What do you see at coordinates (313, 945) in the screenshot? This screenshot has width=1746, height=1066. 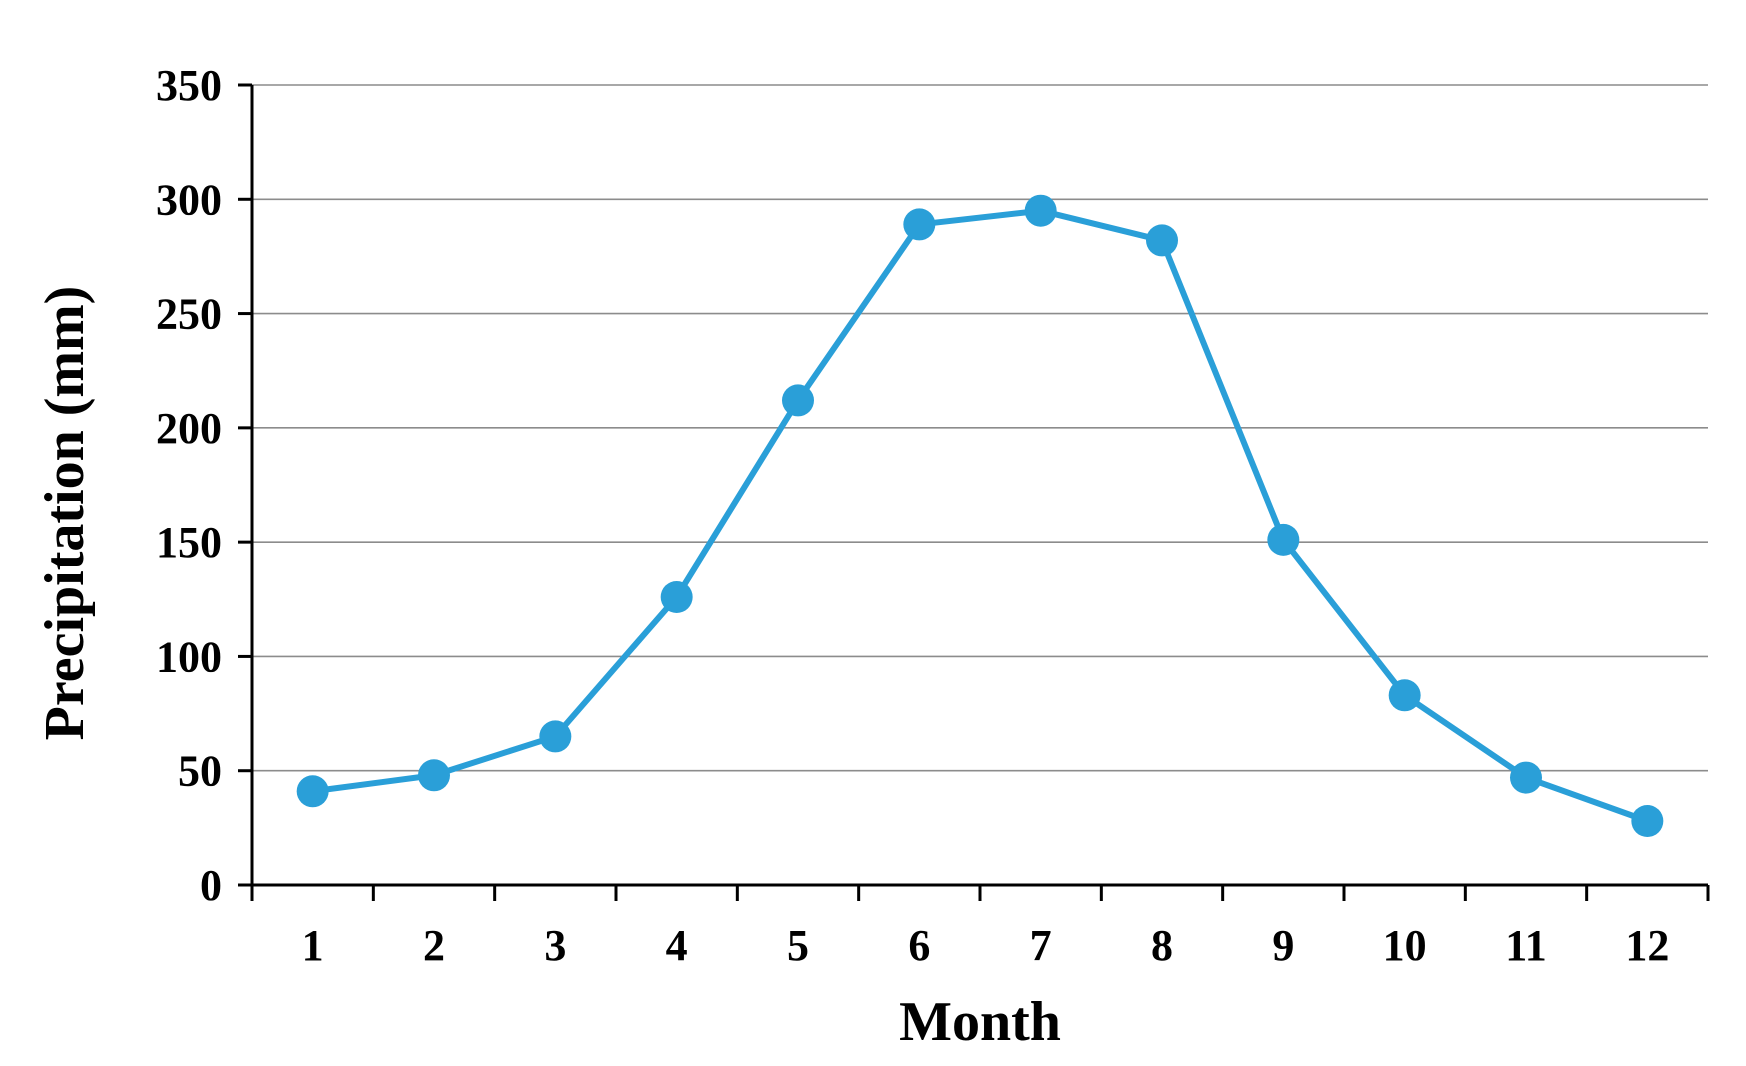 I see `x-tick-label: 1` at bounding box center [313, 945].